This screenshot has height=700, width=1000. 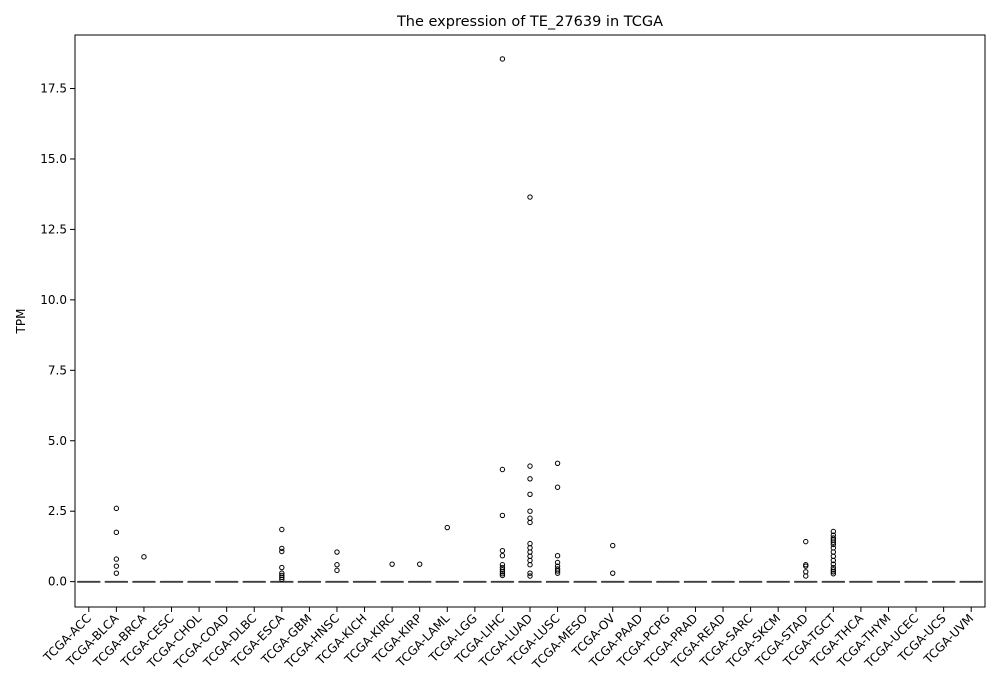 What do you see at coordinates (57, 370) in the screenshot?
I see `y-tick-label: 7.5` at bounding box center [57, 370].